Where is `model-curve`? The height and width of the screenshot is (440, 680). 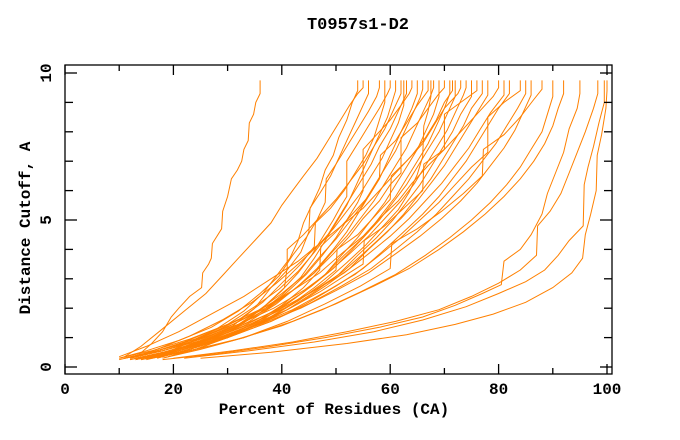 model-curve is located at coordinates (195, 219).